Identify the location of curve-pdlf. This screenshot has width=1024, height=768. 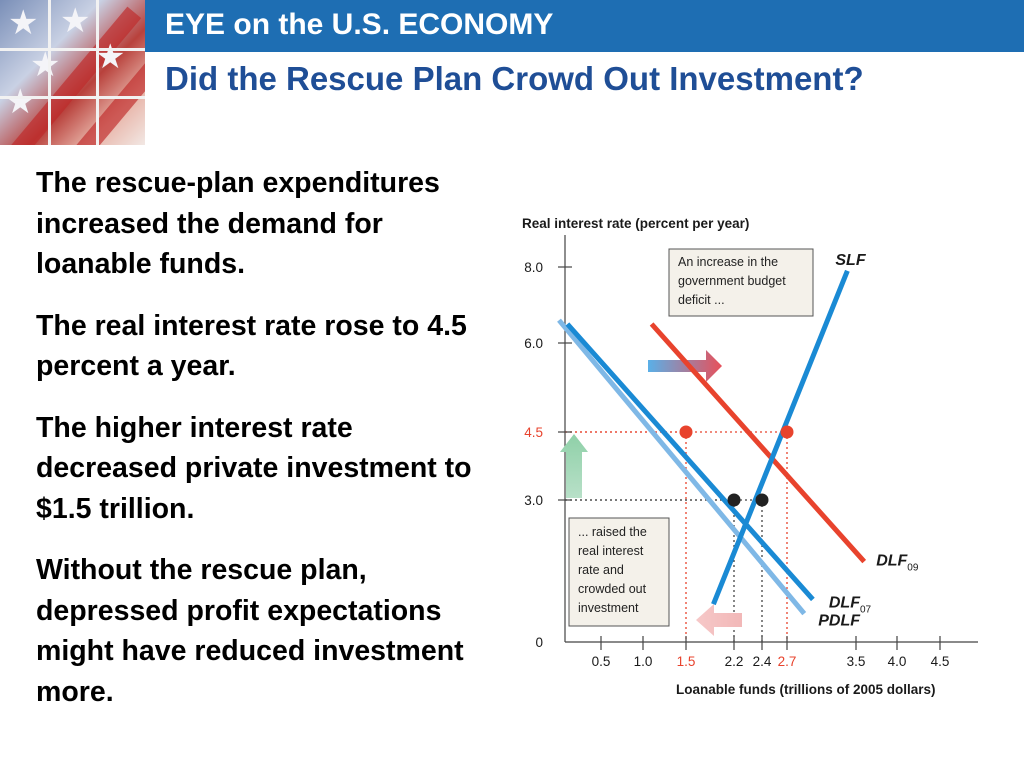
(682, 467).